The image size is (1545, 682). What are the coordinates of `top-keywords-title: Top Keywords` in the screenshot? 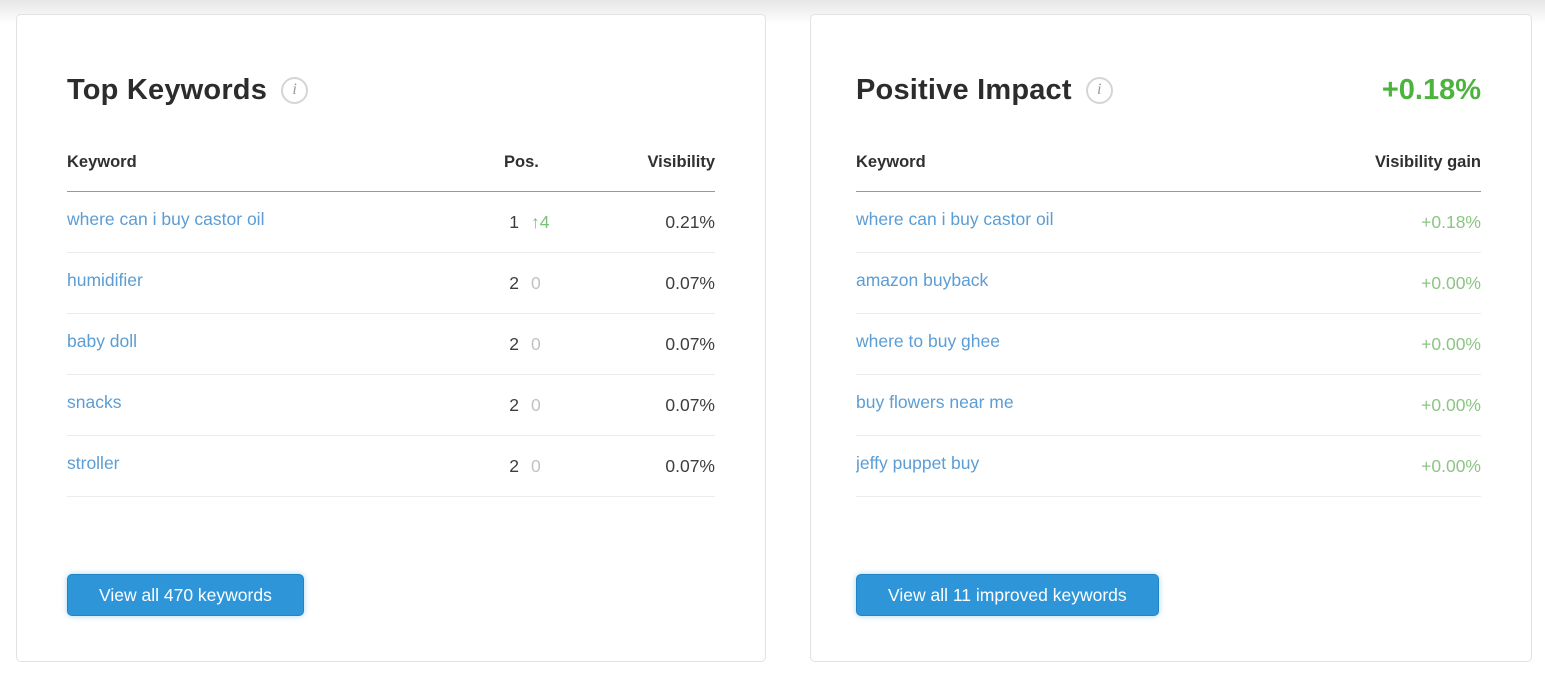 It's located at (167, 89).